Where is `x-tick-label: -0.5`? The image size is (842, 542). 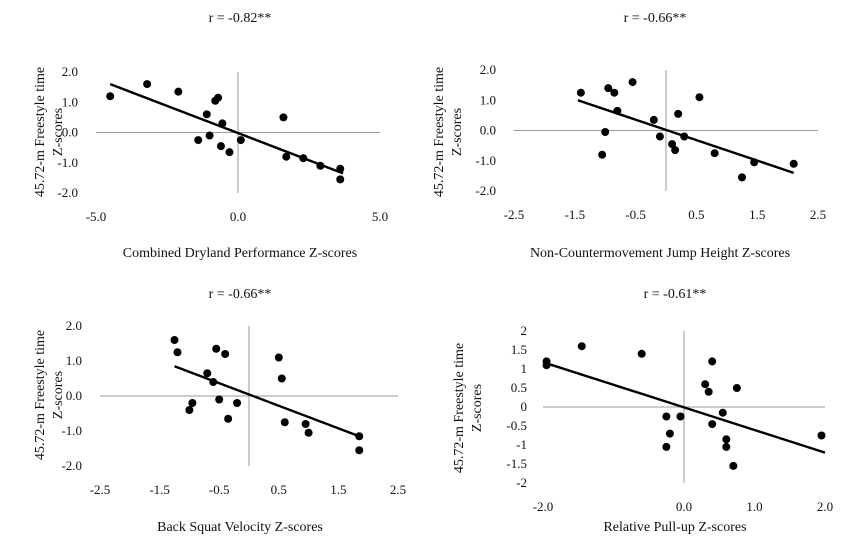
x-tick-label: -0.5 is located at coordinates (635, 214).